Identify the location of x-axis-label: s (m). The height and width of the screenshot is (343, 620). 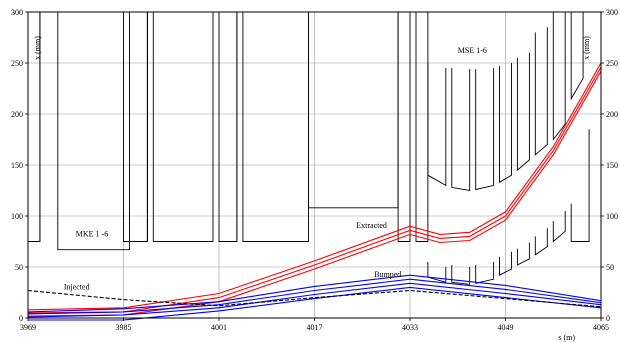
(566, 337).